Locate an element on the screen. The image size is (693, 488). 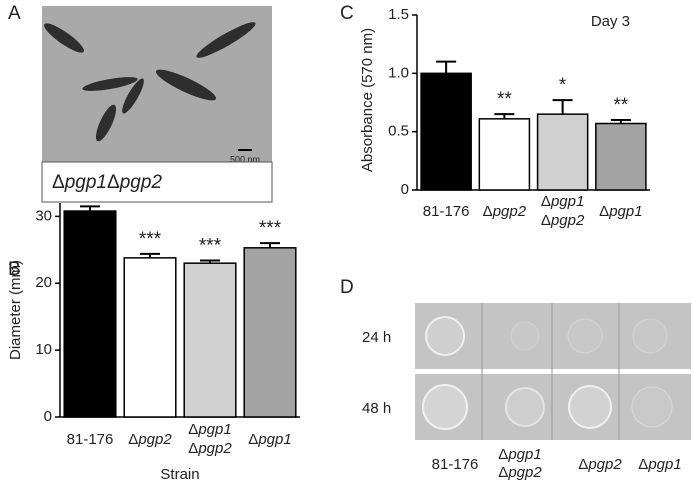
row-label: 24 h is located at coordinates (376, 337).